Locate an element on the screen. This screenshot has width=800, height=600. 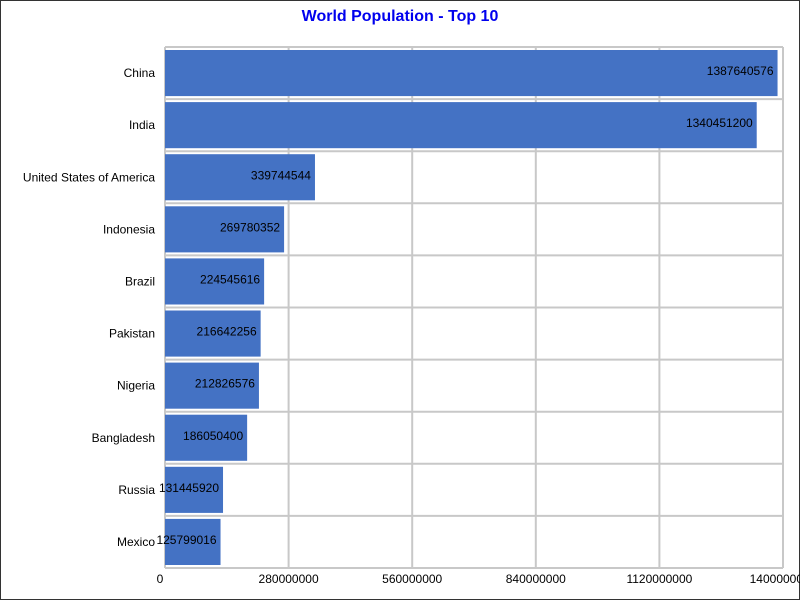
data-label: 216642256 is located at coordinates (227, 332).